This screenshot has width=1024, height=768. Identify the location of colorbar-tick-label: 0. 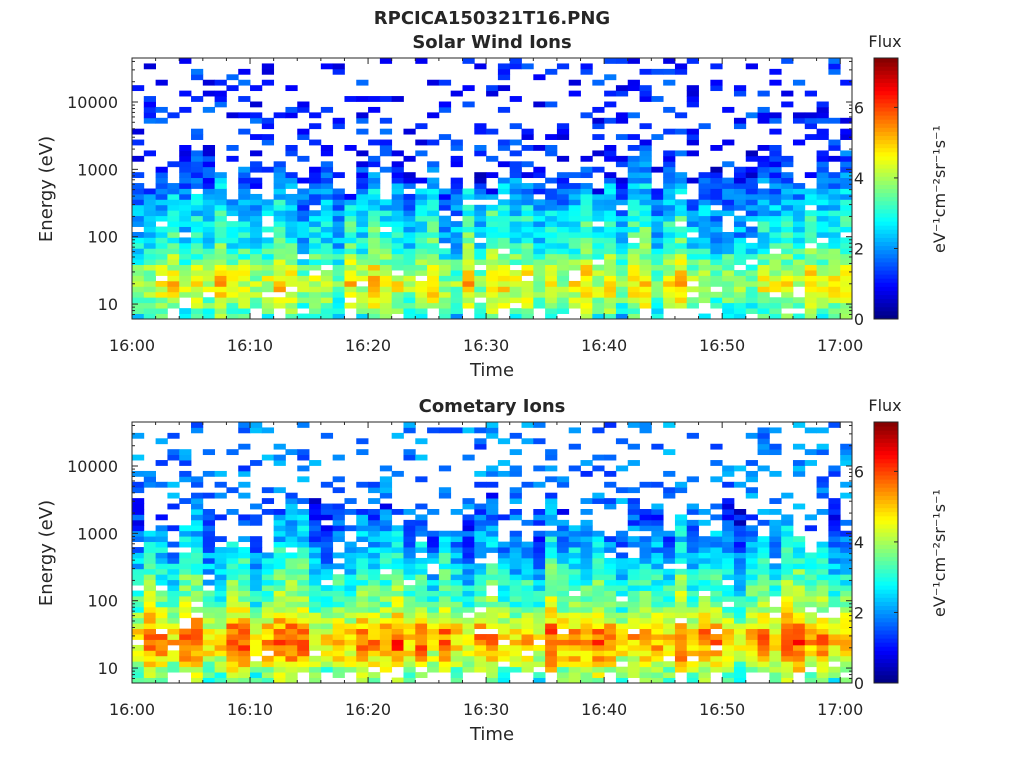
(859, 319).